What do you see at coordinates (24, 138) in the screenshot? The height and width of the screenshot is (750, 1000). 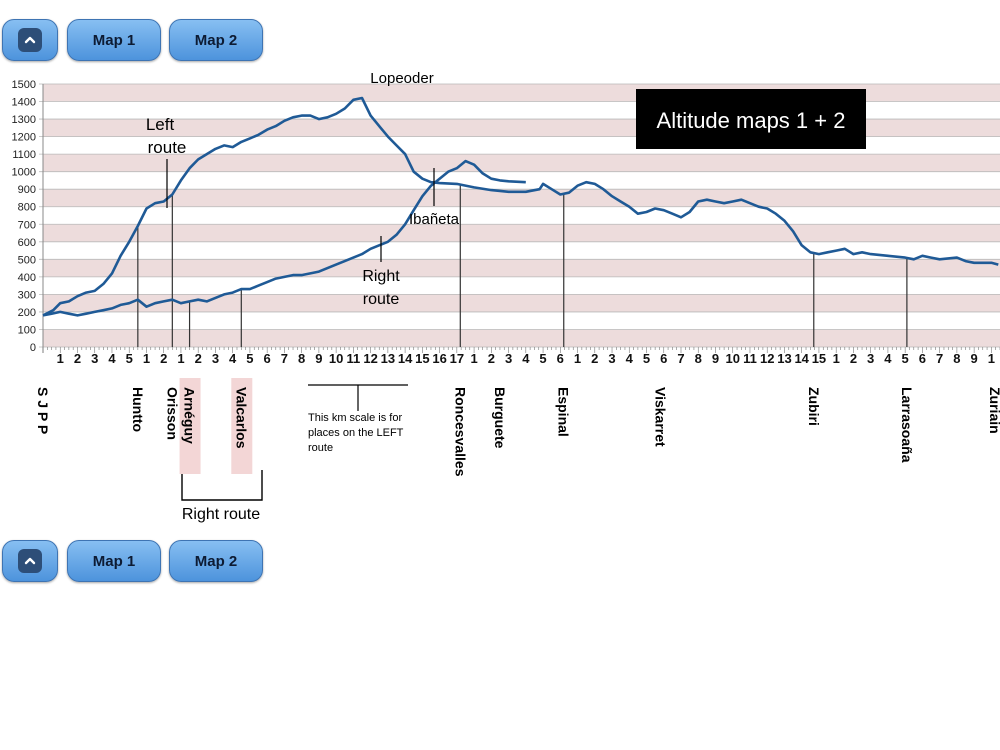 I see `y-tick-label: 1200` at bounding box center [24, 138].